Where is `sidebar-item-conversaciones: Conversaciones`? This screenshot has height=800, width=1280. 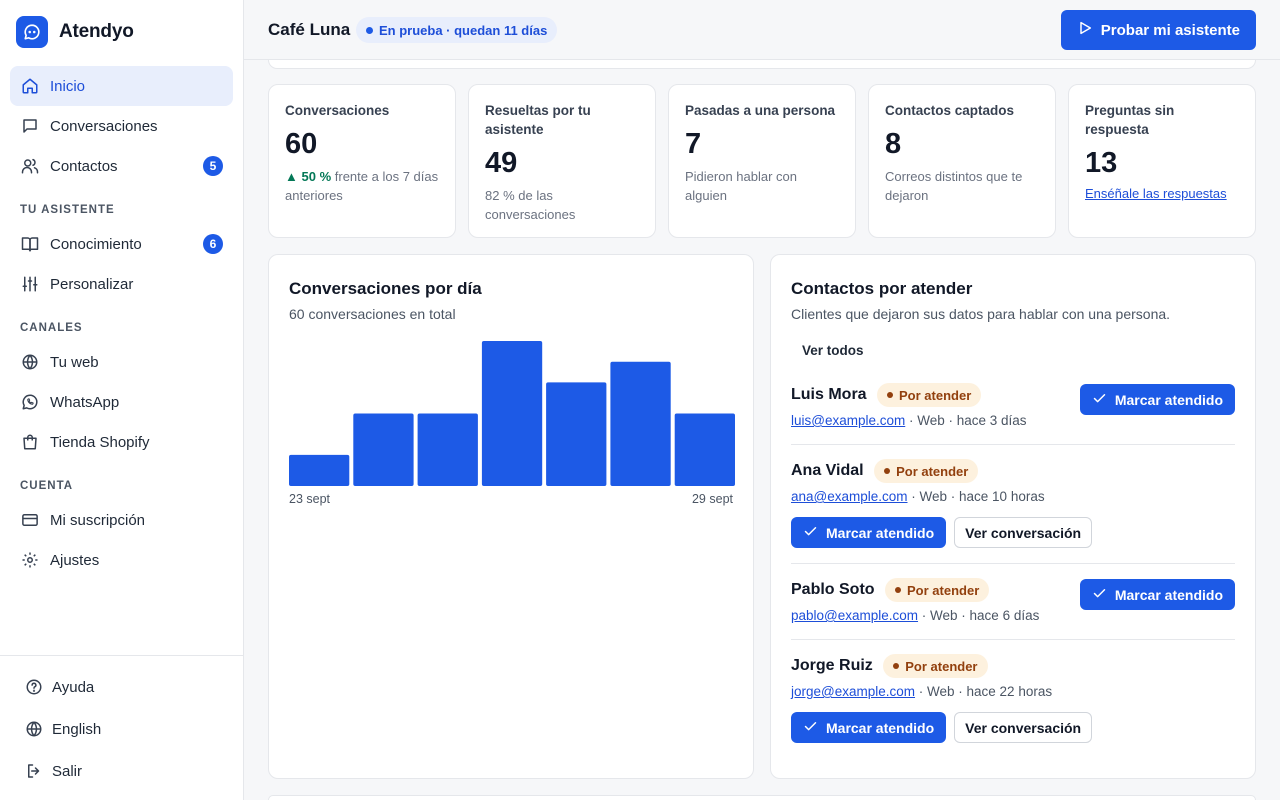
sidebar-item-conversaciones: Conversaciones is located at coordinates (121, 126).